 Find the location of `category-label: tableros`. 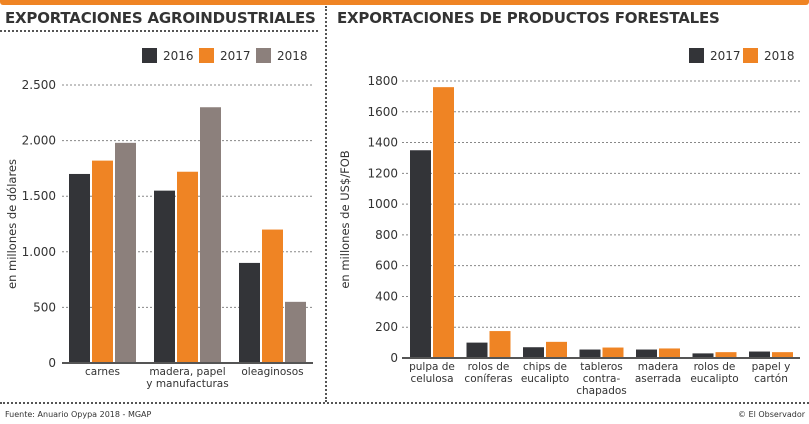

category-label: tableros is located at coordinates (601, 367).